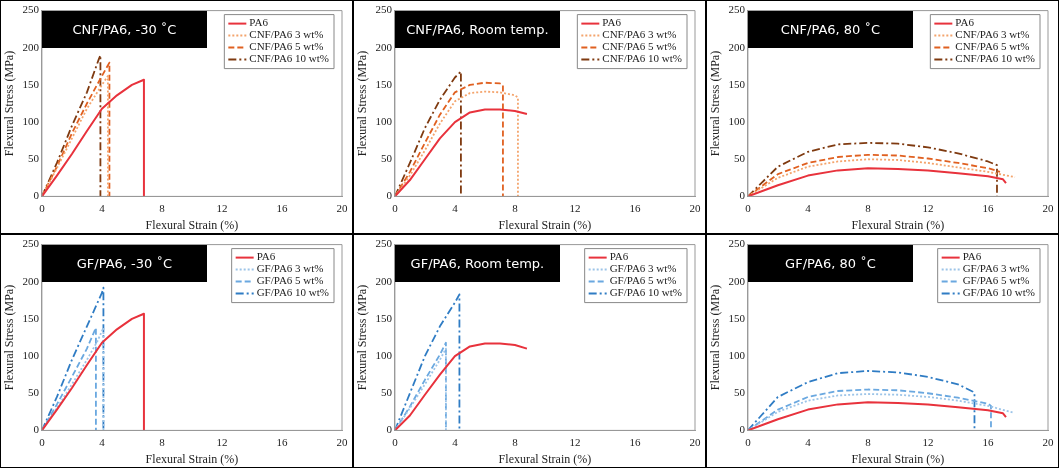  I want to click on title-box: GF/PA6, 80 ˚C, so click(830, 263).